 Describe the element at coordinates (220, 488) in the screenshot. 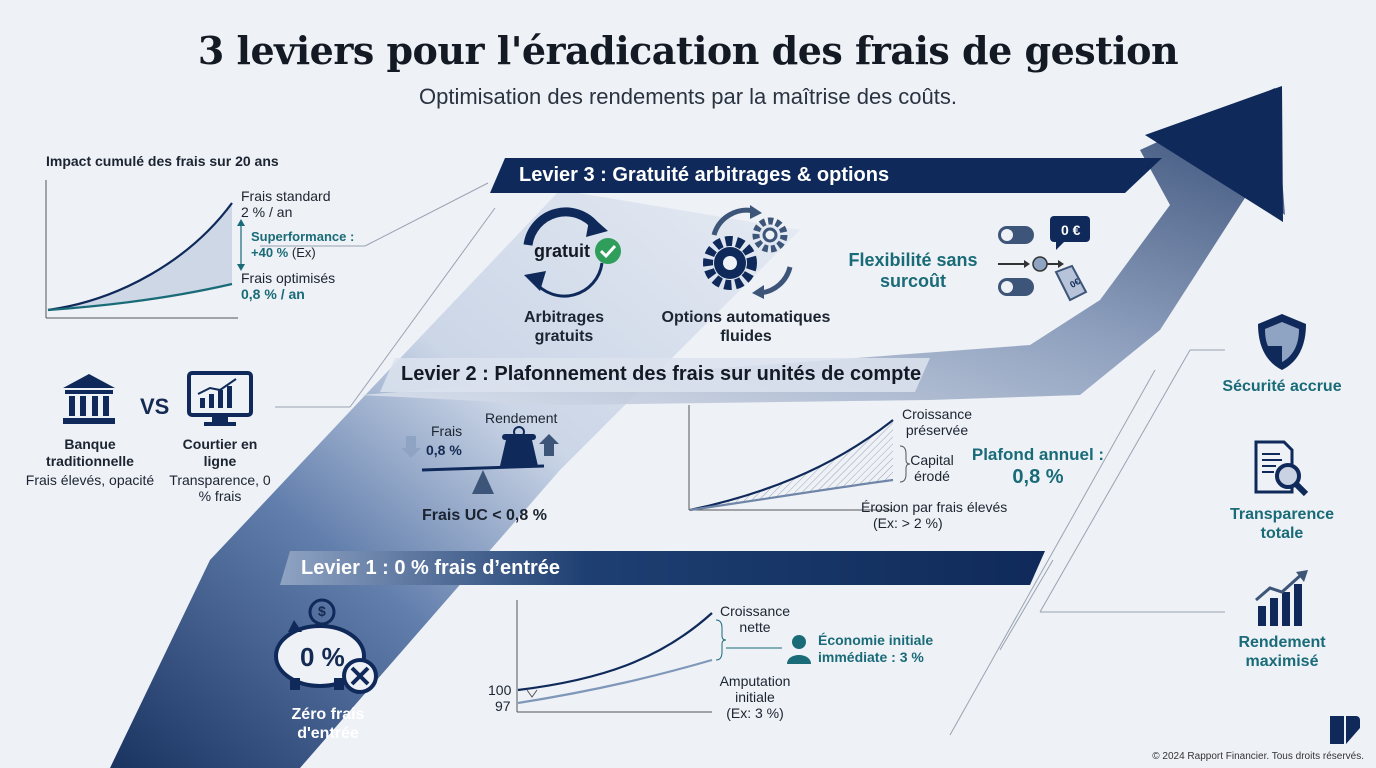

I see `broker-description: Transparence, 0 % frais` at that location.